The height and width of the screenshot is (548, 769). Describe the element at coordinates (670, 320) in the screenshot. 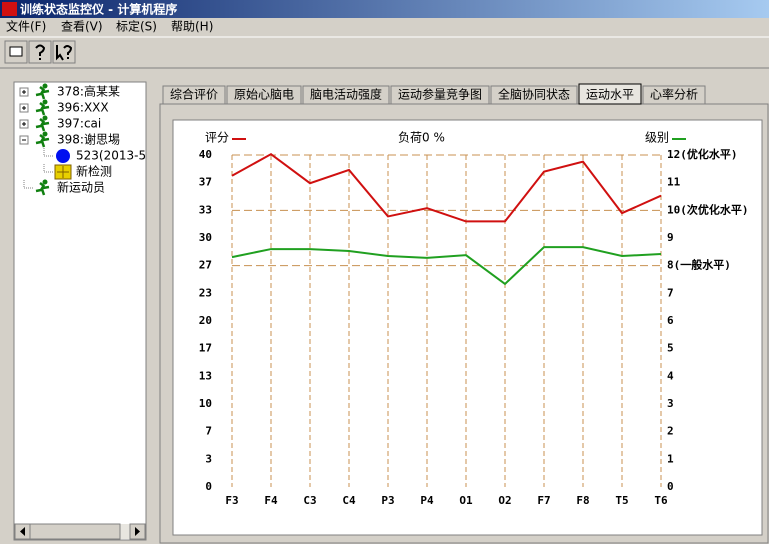

I see `y2-tick-label: 6` at that location.